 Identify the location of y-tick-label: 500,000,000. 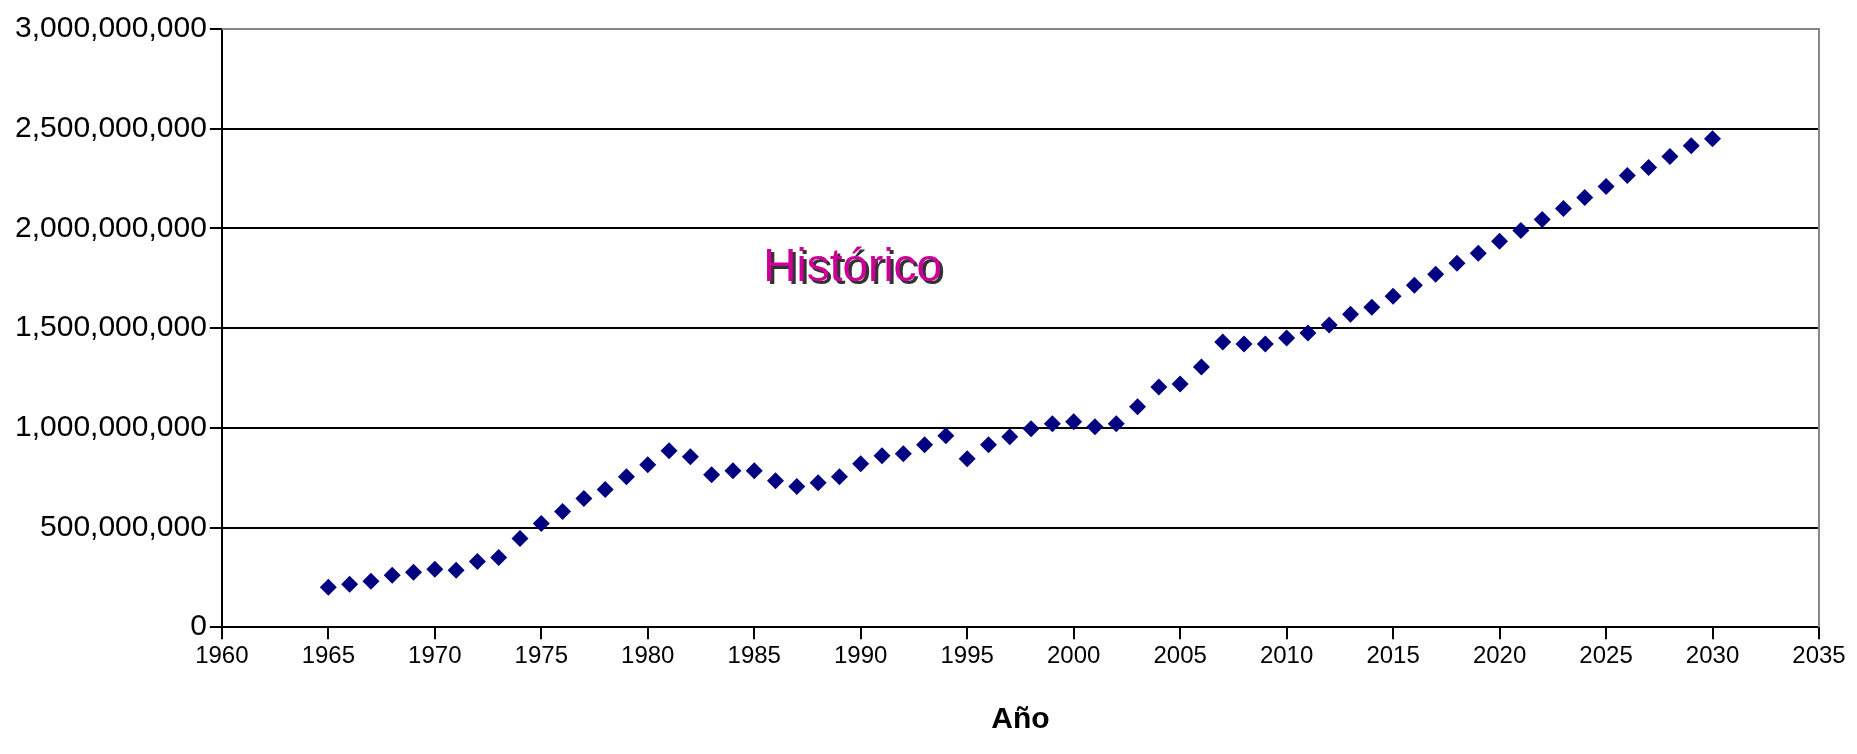
(123, 525).